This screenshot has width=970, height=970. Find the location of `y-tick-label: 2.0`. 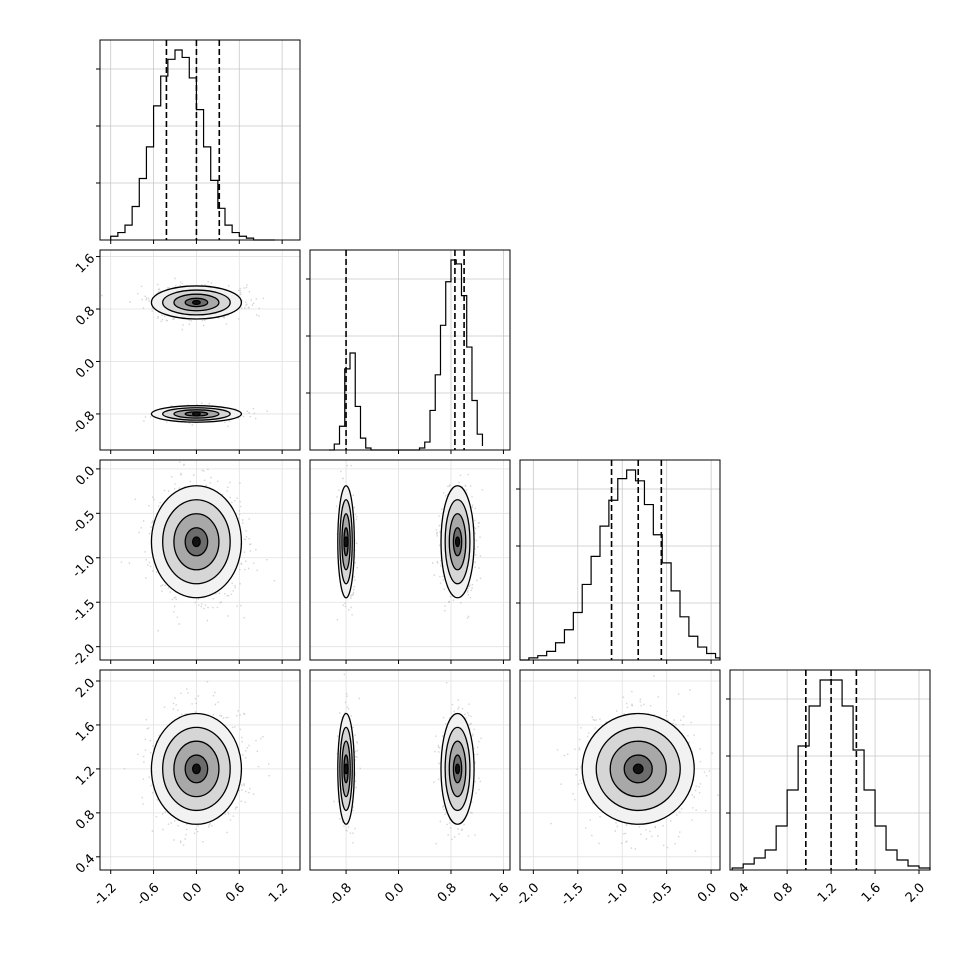

y-tick-label: 2.0 is located at coordinates (85, 688).